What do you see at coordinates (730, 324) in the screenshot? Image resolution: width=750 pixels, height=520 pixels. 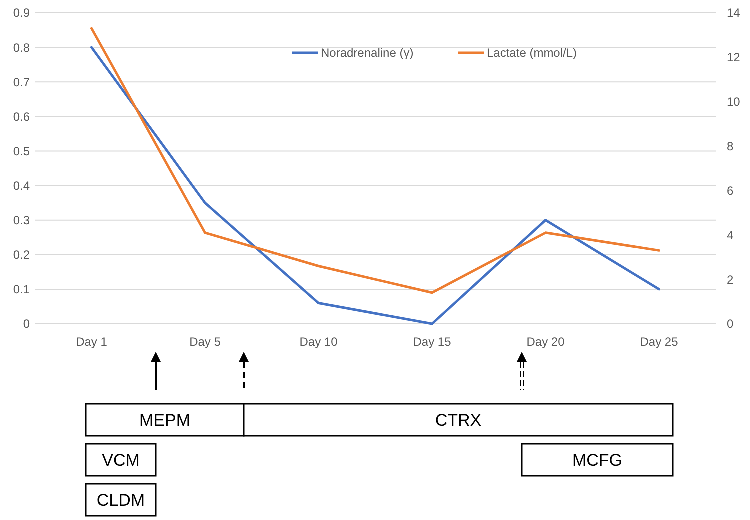 I see `y2-tick-label: 0` at bounding box center [730, 324].